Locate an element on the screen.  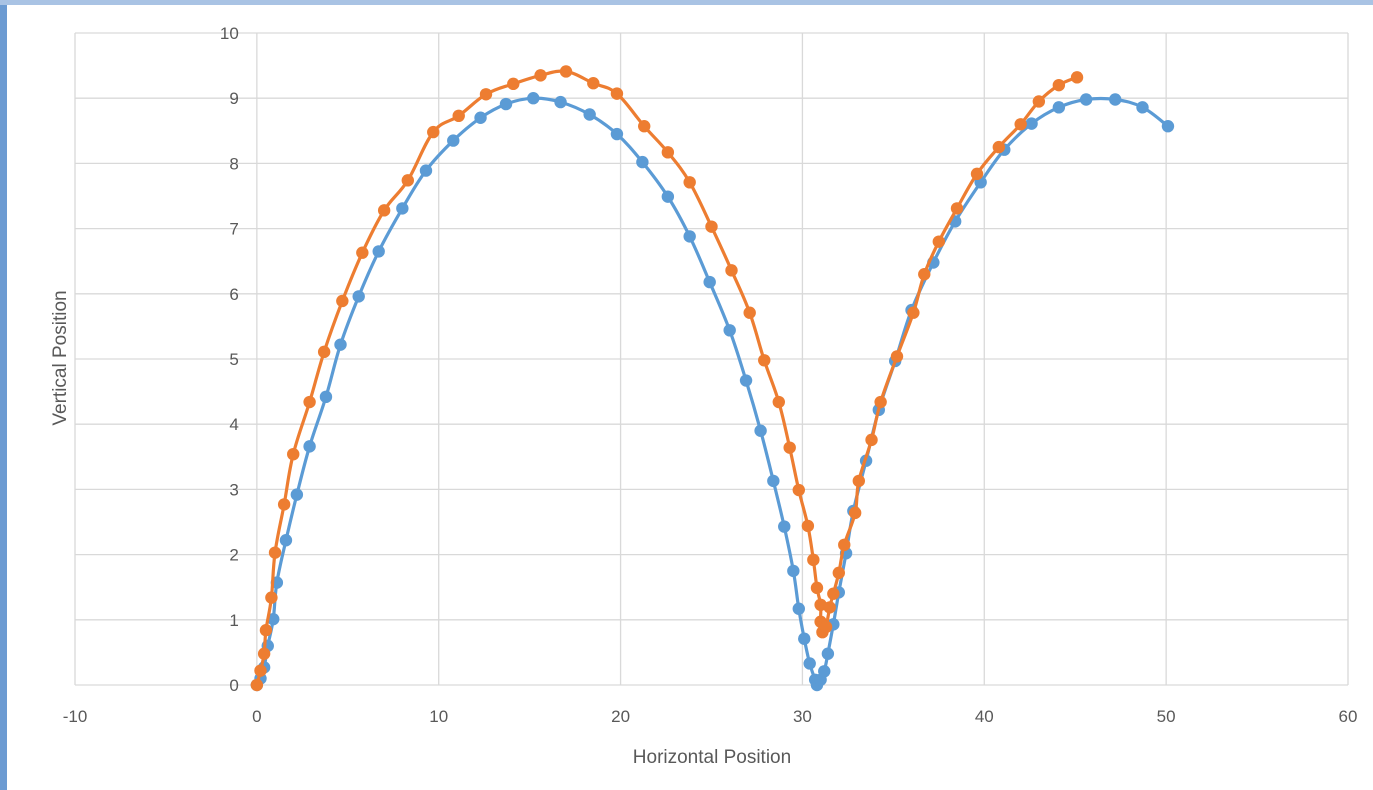
x-tick-label: 20 is located at coordinates (620, 716).